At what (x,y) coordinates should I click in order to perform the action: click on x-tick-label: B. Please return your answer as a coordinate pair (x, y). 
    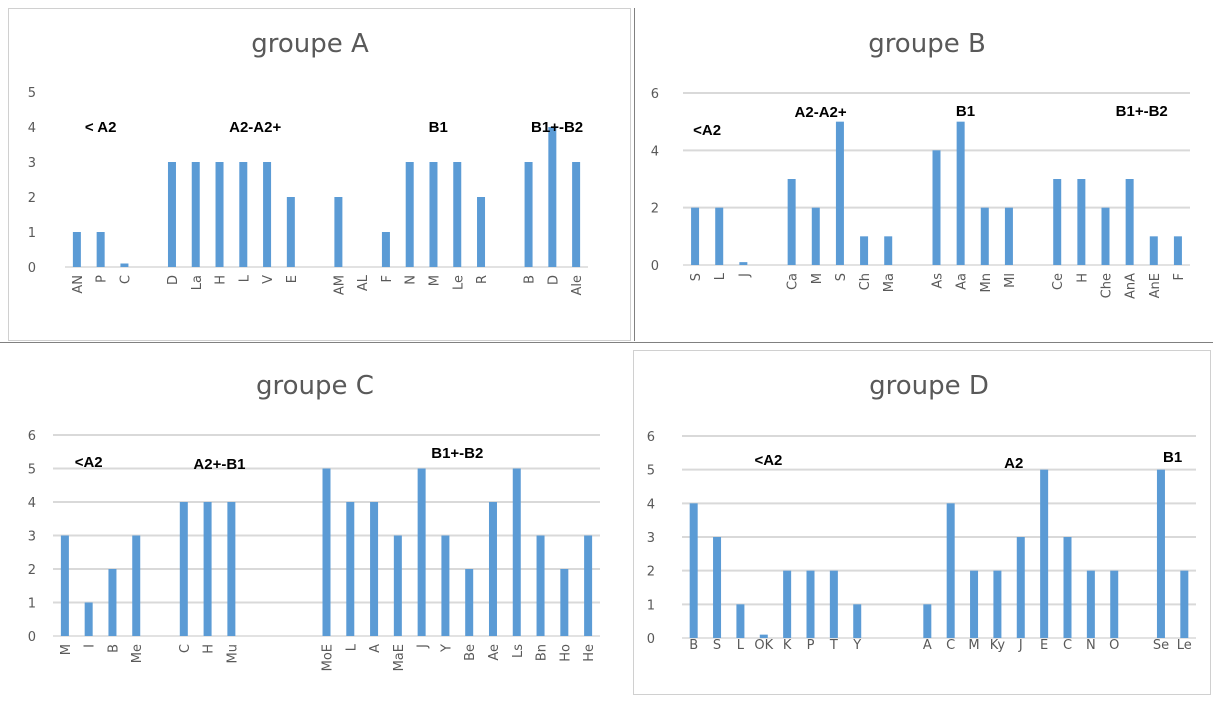
    Looking at the image, I should click on (530, 279).